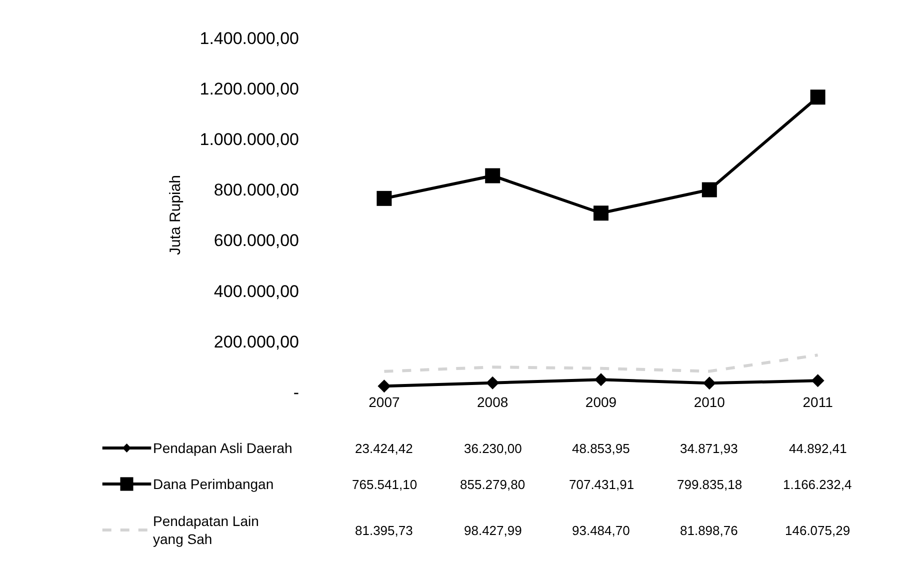  Describe the element at coordinates (601, 484) in the screenshot. I see `data-label: 707.431,91` at that location.